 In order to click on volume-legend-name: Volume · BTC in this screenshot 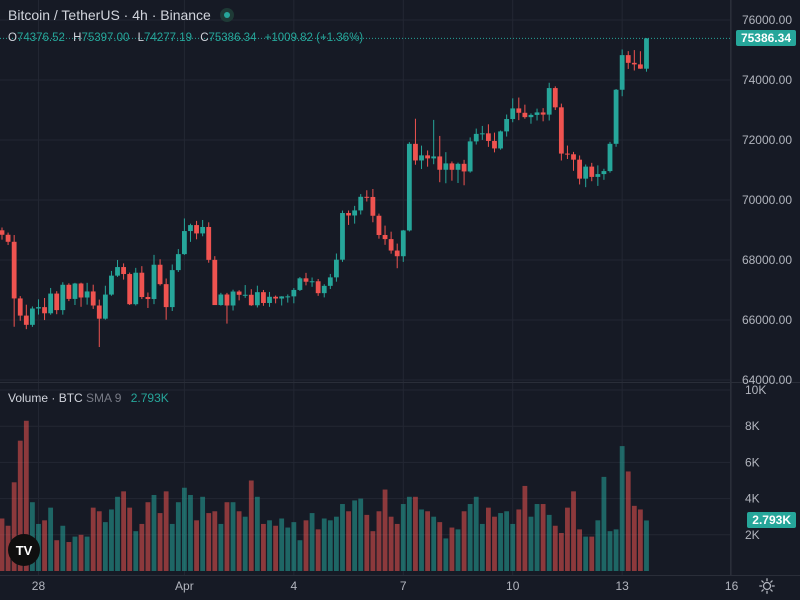, I will do `click(45, 398)`.